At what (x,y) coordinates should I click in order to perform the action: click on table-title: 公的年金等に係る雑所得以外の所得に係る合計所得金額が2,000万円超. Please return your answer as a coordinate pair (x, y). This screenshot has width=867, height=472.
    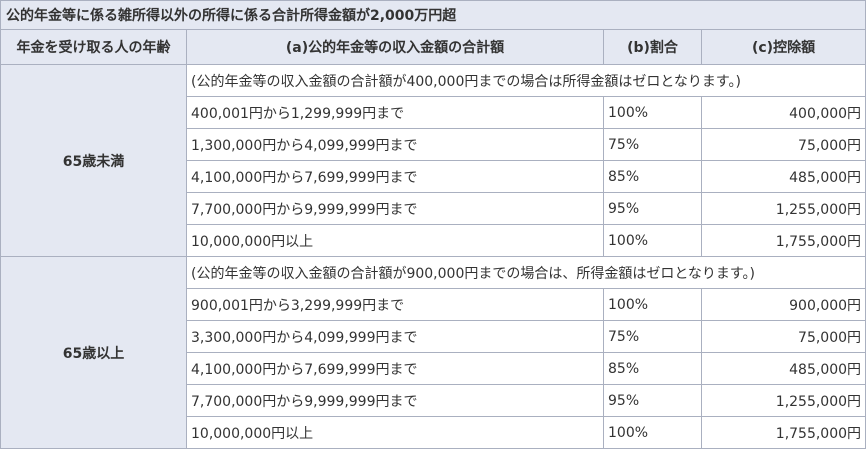
    Looking at the image, I should click on (433, 15).